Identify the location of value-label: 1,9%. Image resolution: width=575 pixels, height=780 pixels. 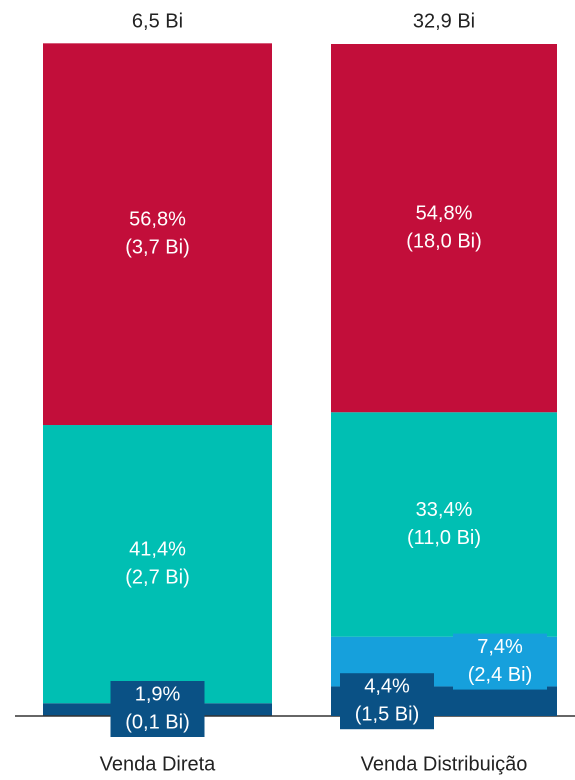
(158, 694).